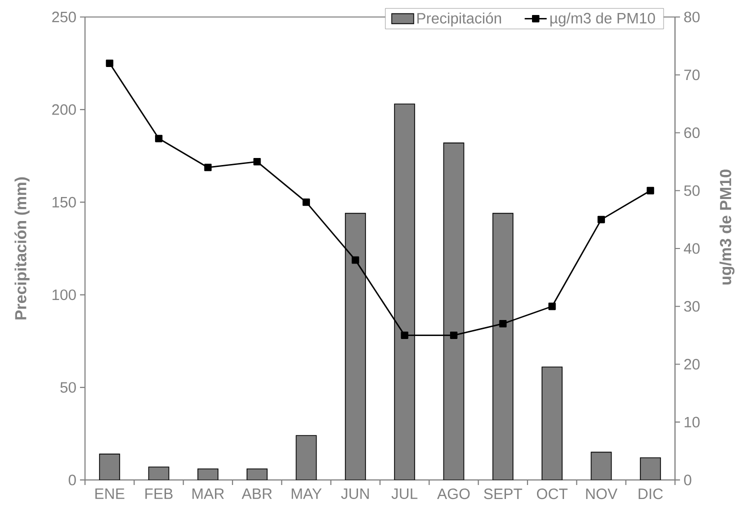 Image resolution: width=738 pixels, height=510 pixels. I want to click on y2-tick-label: 0, so click(688, 480).